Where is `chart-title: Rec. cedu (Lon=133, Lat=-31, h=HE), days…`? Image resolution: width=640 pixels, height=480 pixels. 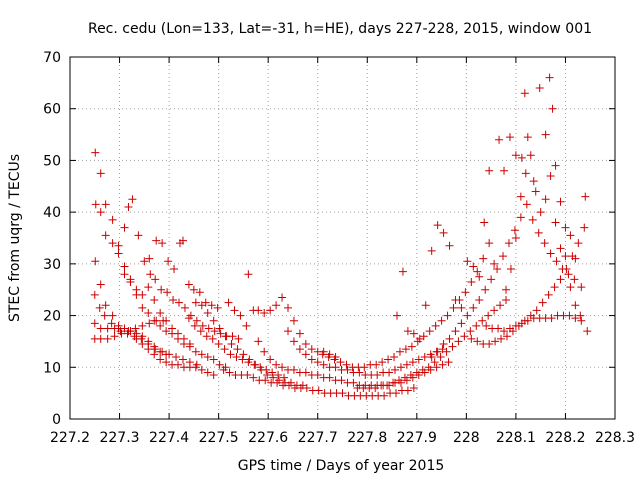
chart-title: Rec. cedu (Lon=133, Lat=-31, h=HE), days… is located at coordinates (340, 29).